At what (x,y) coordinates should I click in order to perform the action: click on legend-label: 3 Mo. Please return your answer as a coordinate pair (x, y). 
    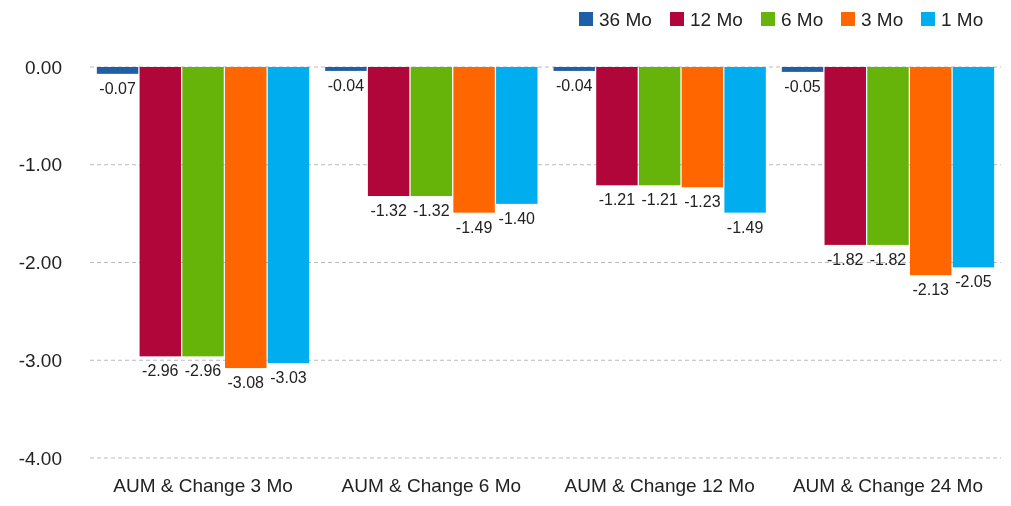
    Looking at the image, I should click on (882, 19).